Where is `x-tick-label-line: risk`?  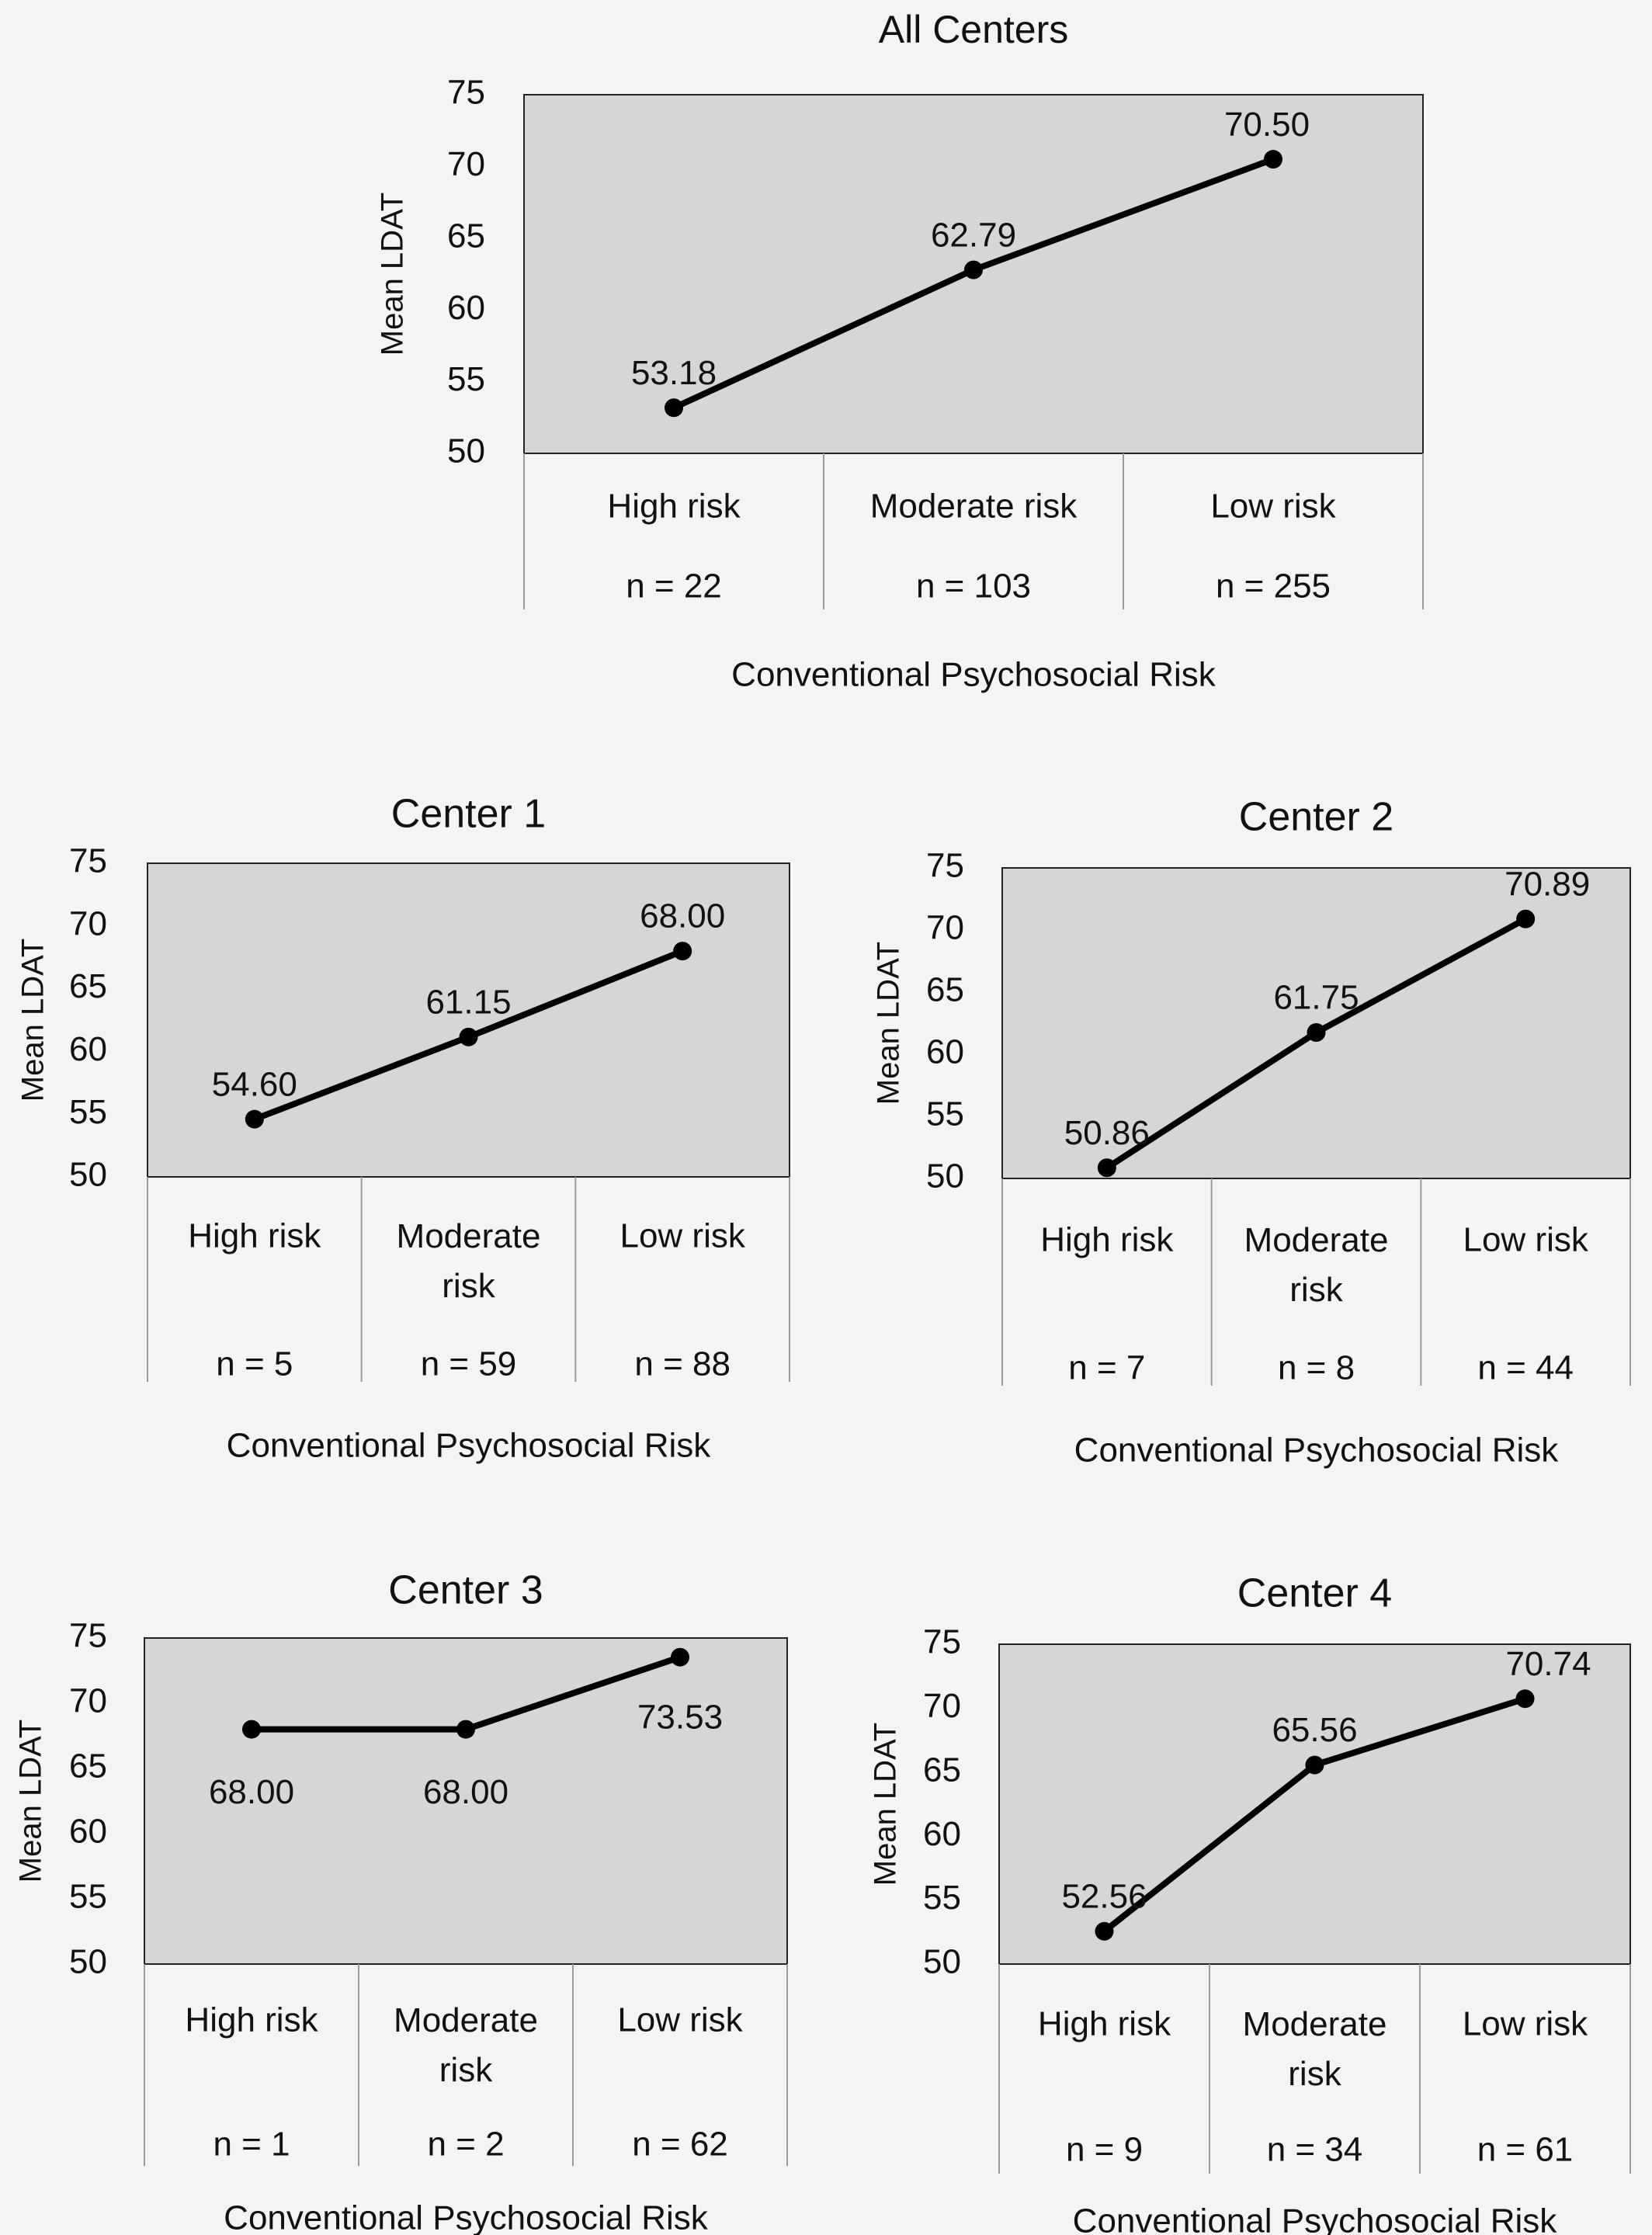 x-tick-label-line: risk is located at coordinates (466, 2069).